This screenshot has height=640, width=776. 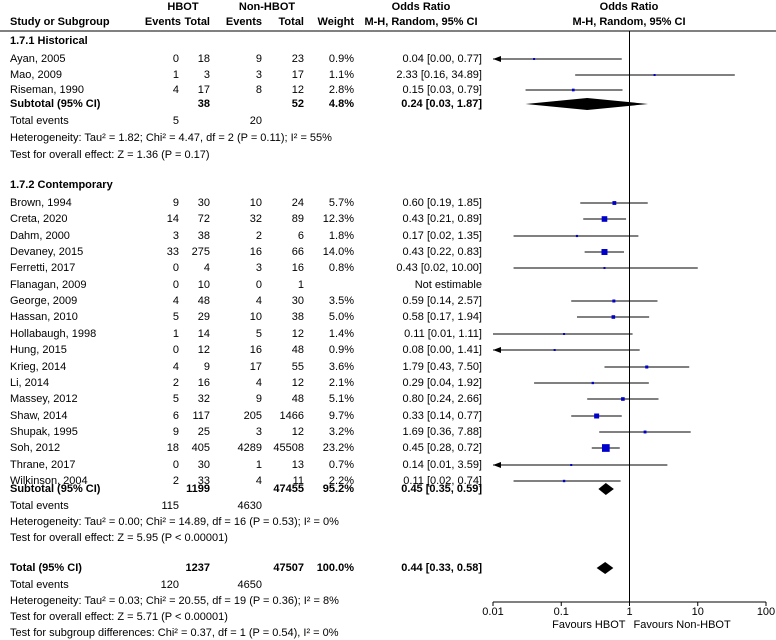 I want to click on study-weight: 3.5%, so click(x=341, y=301).